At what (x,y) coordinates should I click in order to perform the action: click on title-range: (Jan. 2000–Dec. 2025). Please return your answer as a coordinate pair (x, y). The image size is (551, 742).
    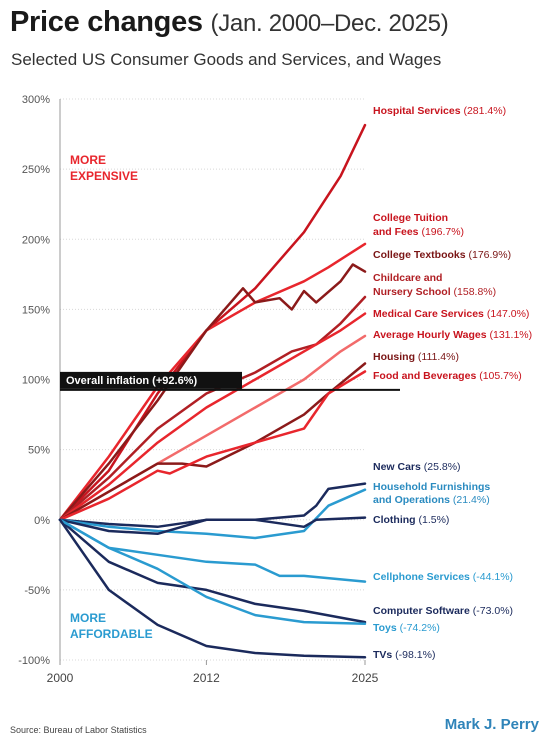
    Looking at the image, I should click on (329, 23).